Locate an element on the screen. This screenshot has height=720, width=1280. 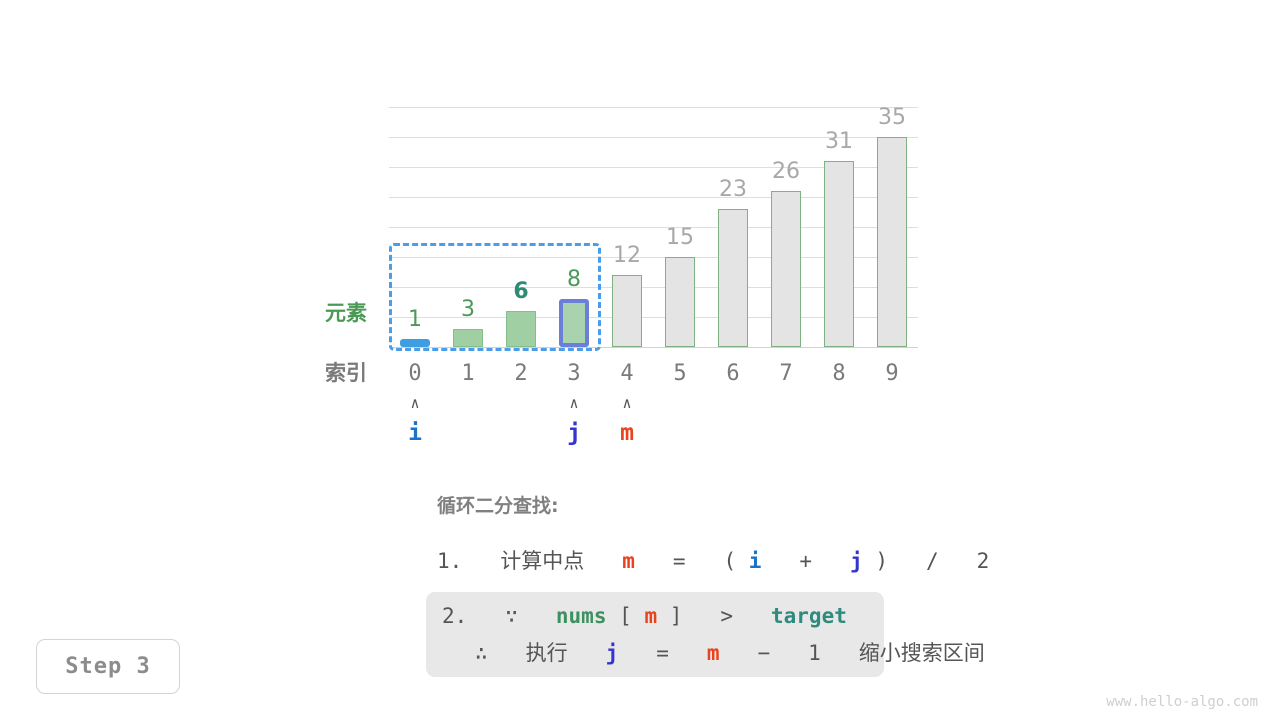
step2-var-m2: m is located at coordinates (713, 653).